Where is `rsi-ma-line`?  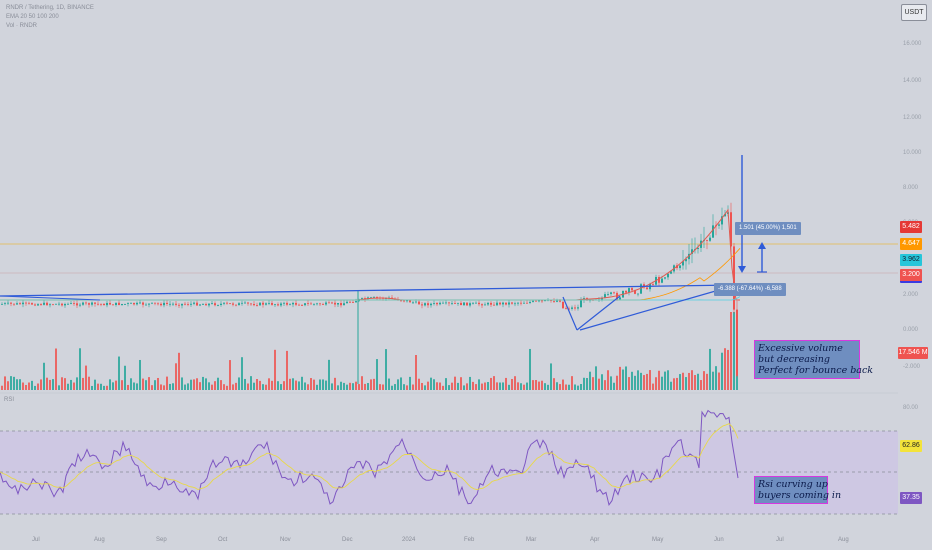
rsi-ma-line is located at coordinates (369, 457).